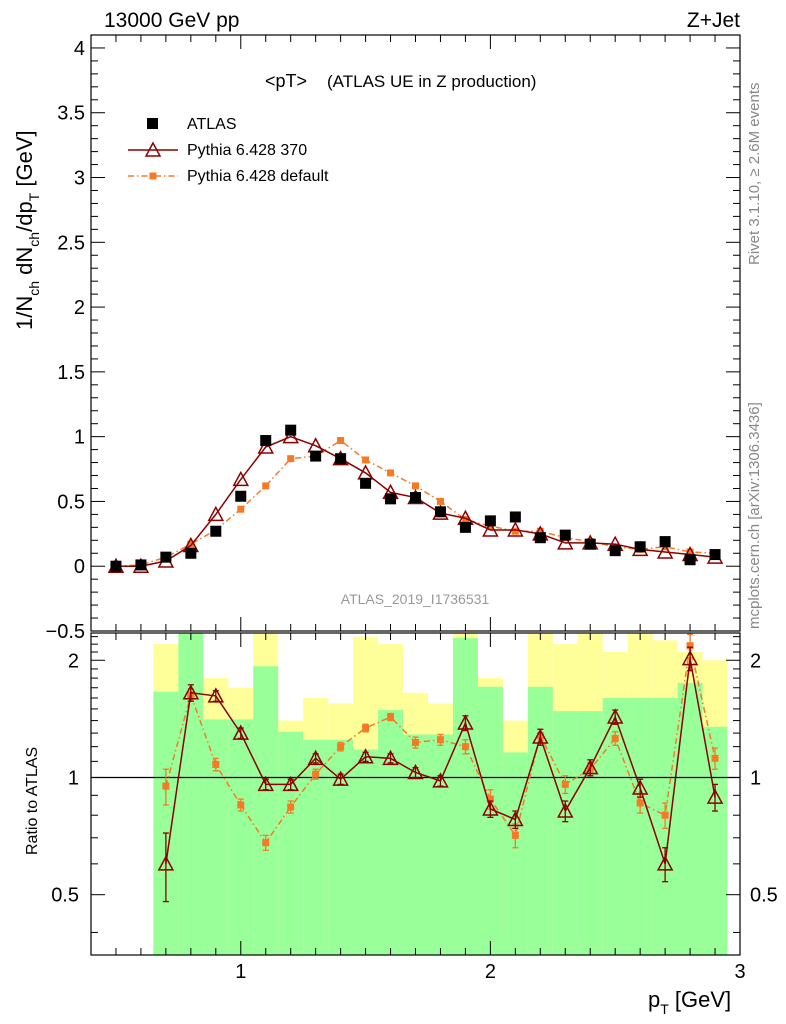 This screenshot has width=786, height=1024. I want to click on main-y-tick-label: 0.5, so click(71, 502).